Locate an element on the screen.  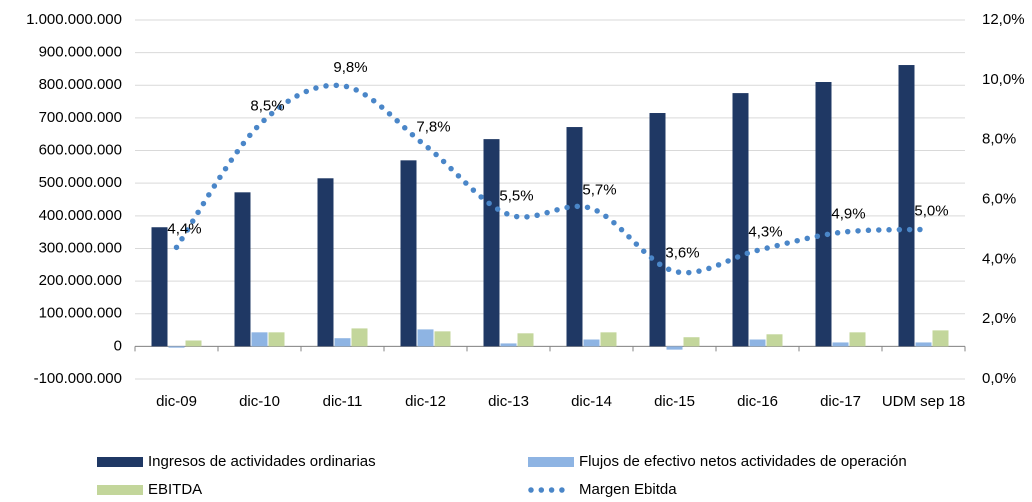
legend-label: EBITDA is located at coordinates (175, 489).